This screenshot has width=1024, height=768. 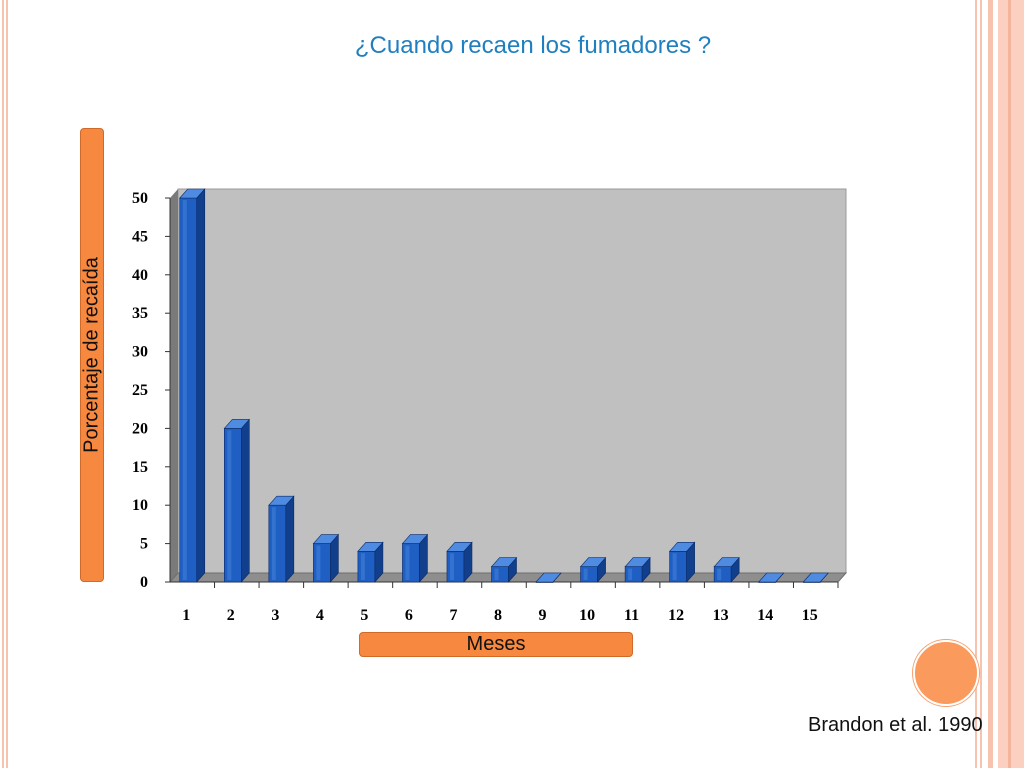 I want to click on x-tick-label: 10, so click(x=587, y=615).